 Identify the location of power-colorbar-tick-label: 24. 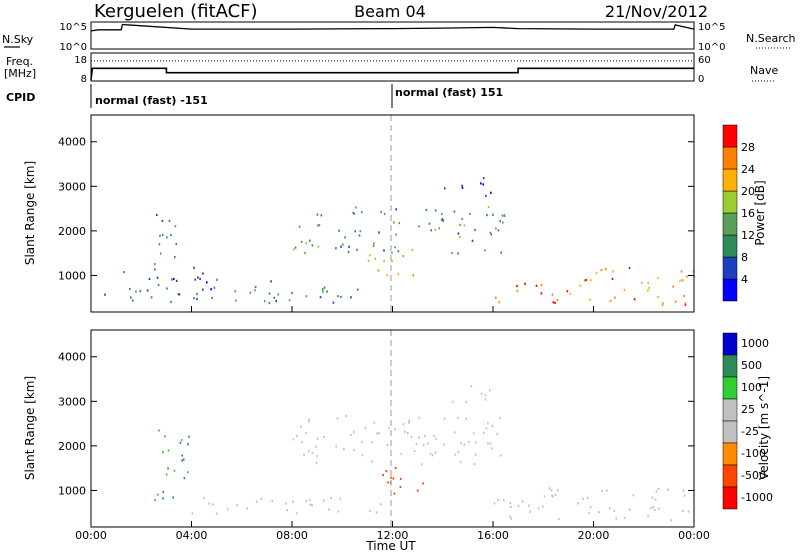
(748, 169).